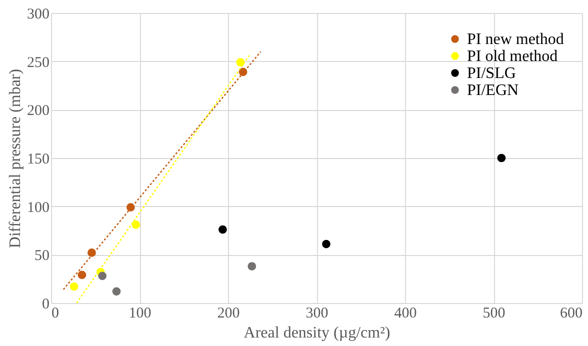 The image size is (588, 346). What do you see at coordinates (317, 333) in the screenshot?
I see `x-axis-title: Areal density (µg/cm²)` at bounding box center [317, 333].